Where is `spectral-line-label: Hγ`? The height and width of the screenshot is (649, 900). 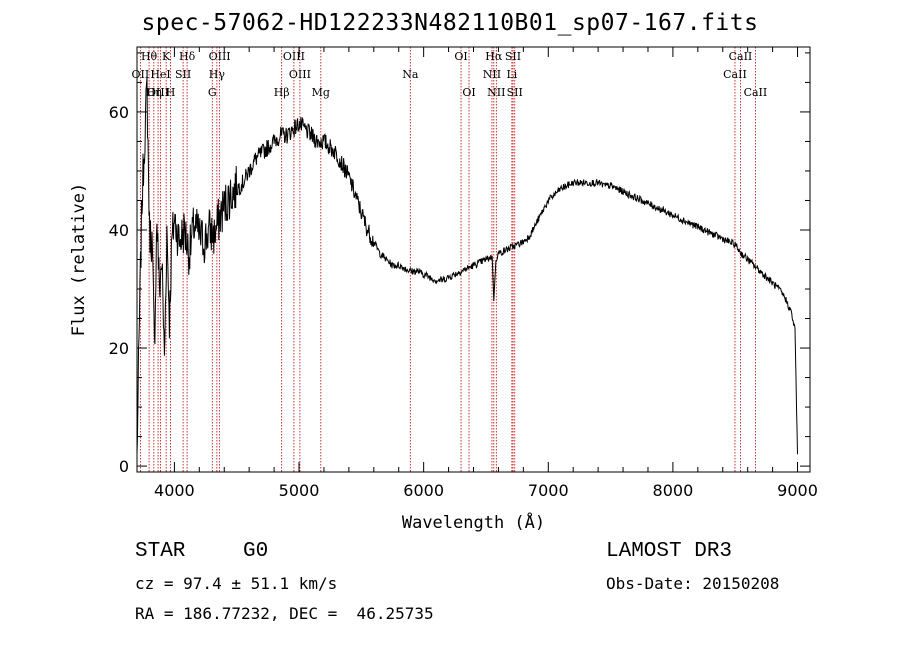
spectral-line-label: Hγ is located at coordinates (217, 74).